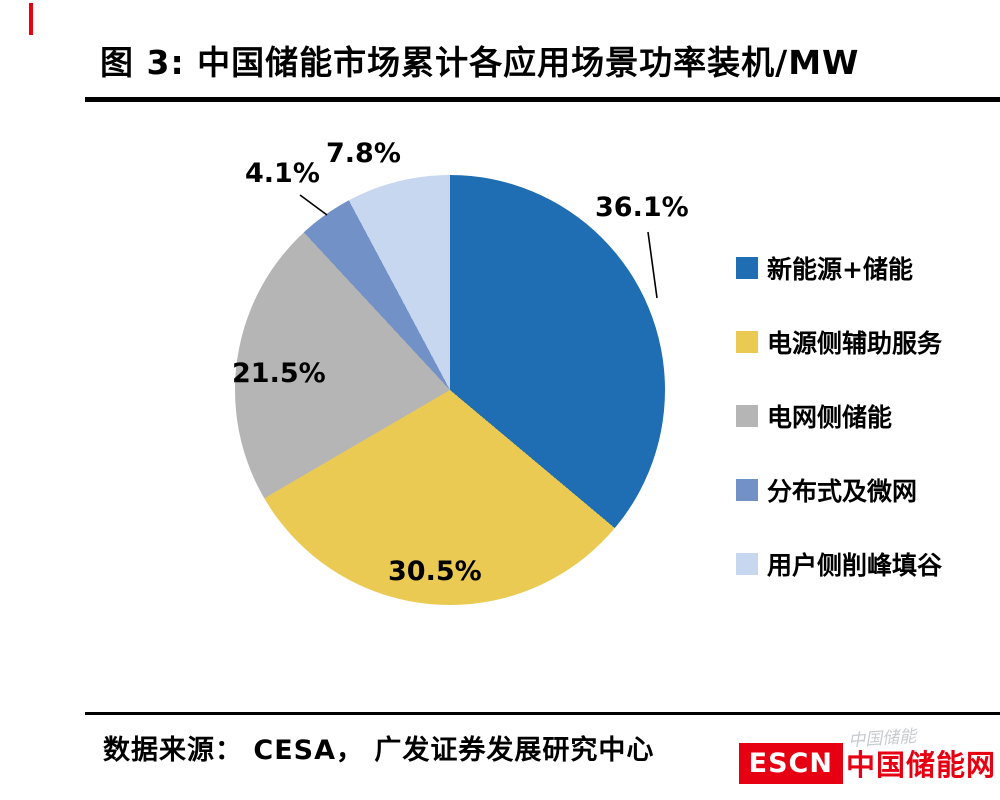  What do you see at coordinates (830, 417) in the screenshot?
I see `legend-label: 电网侧储能` at bounding box center [830, 417].